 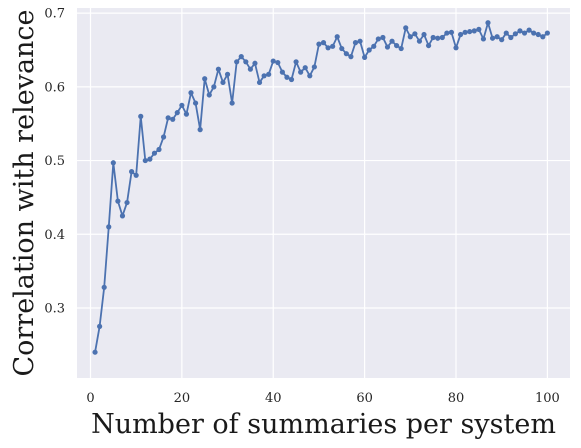 I want to click on y-tick-label: 0.3, so click(x=54, y=308).